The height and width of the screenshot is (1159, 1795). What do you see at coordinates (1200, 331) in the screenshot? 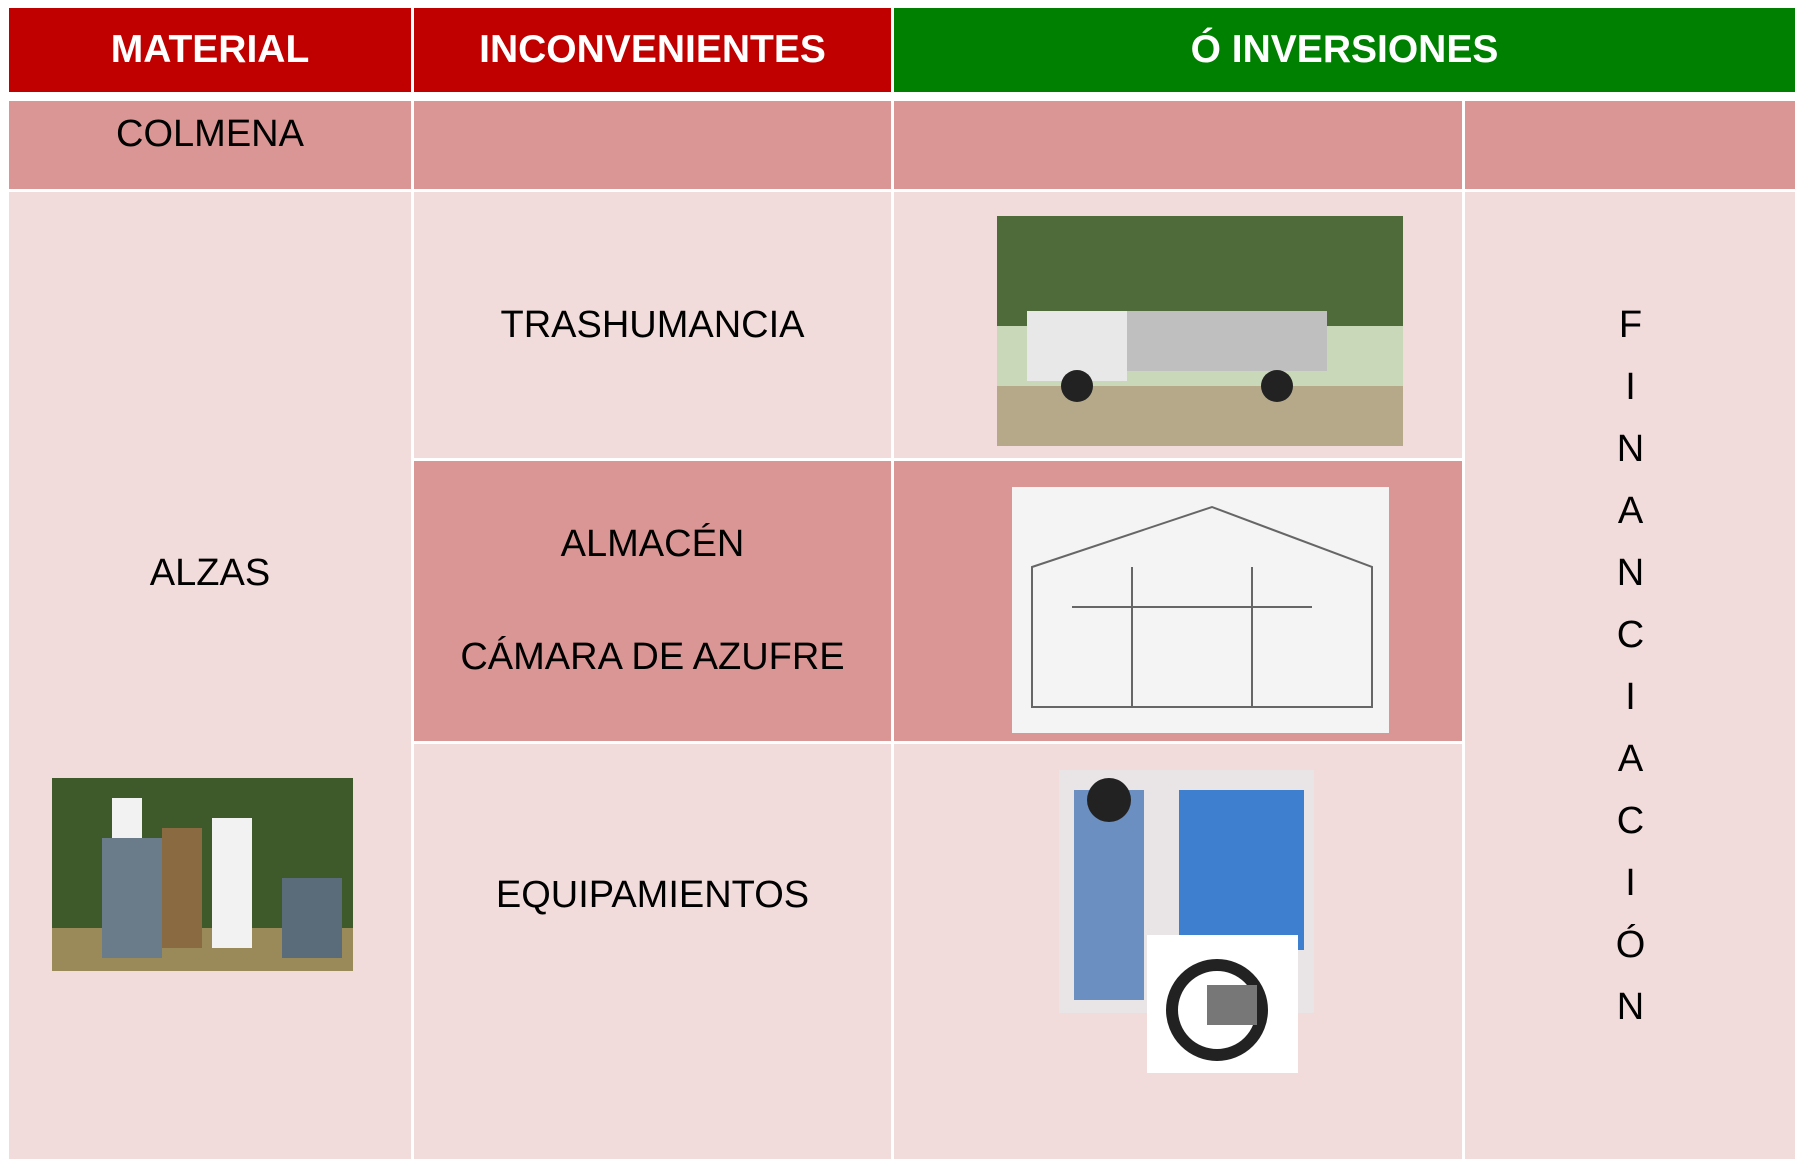
I see `photo-truck` at bounding box center [1200, 331].